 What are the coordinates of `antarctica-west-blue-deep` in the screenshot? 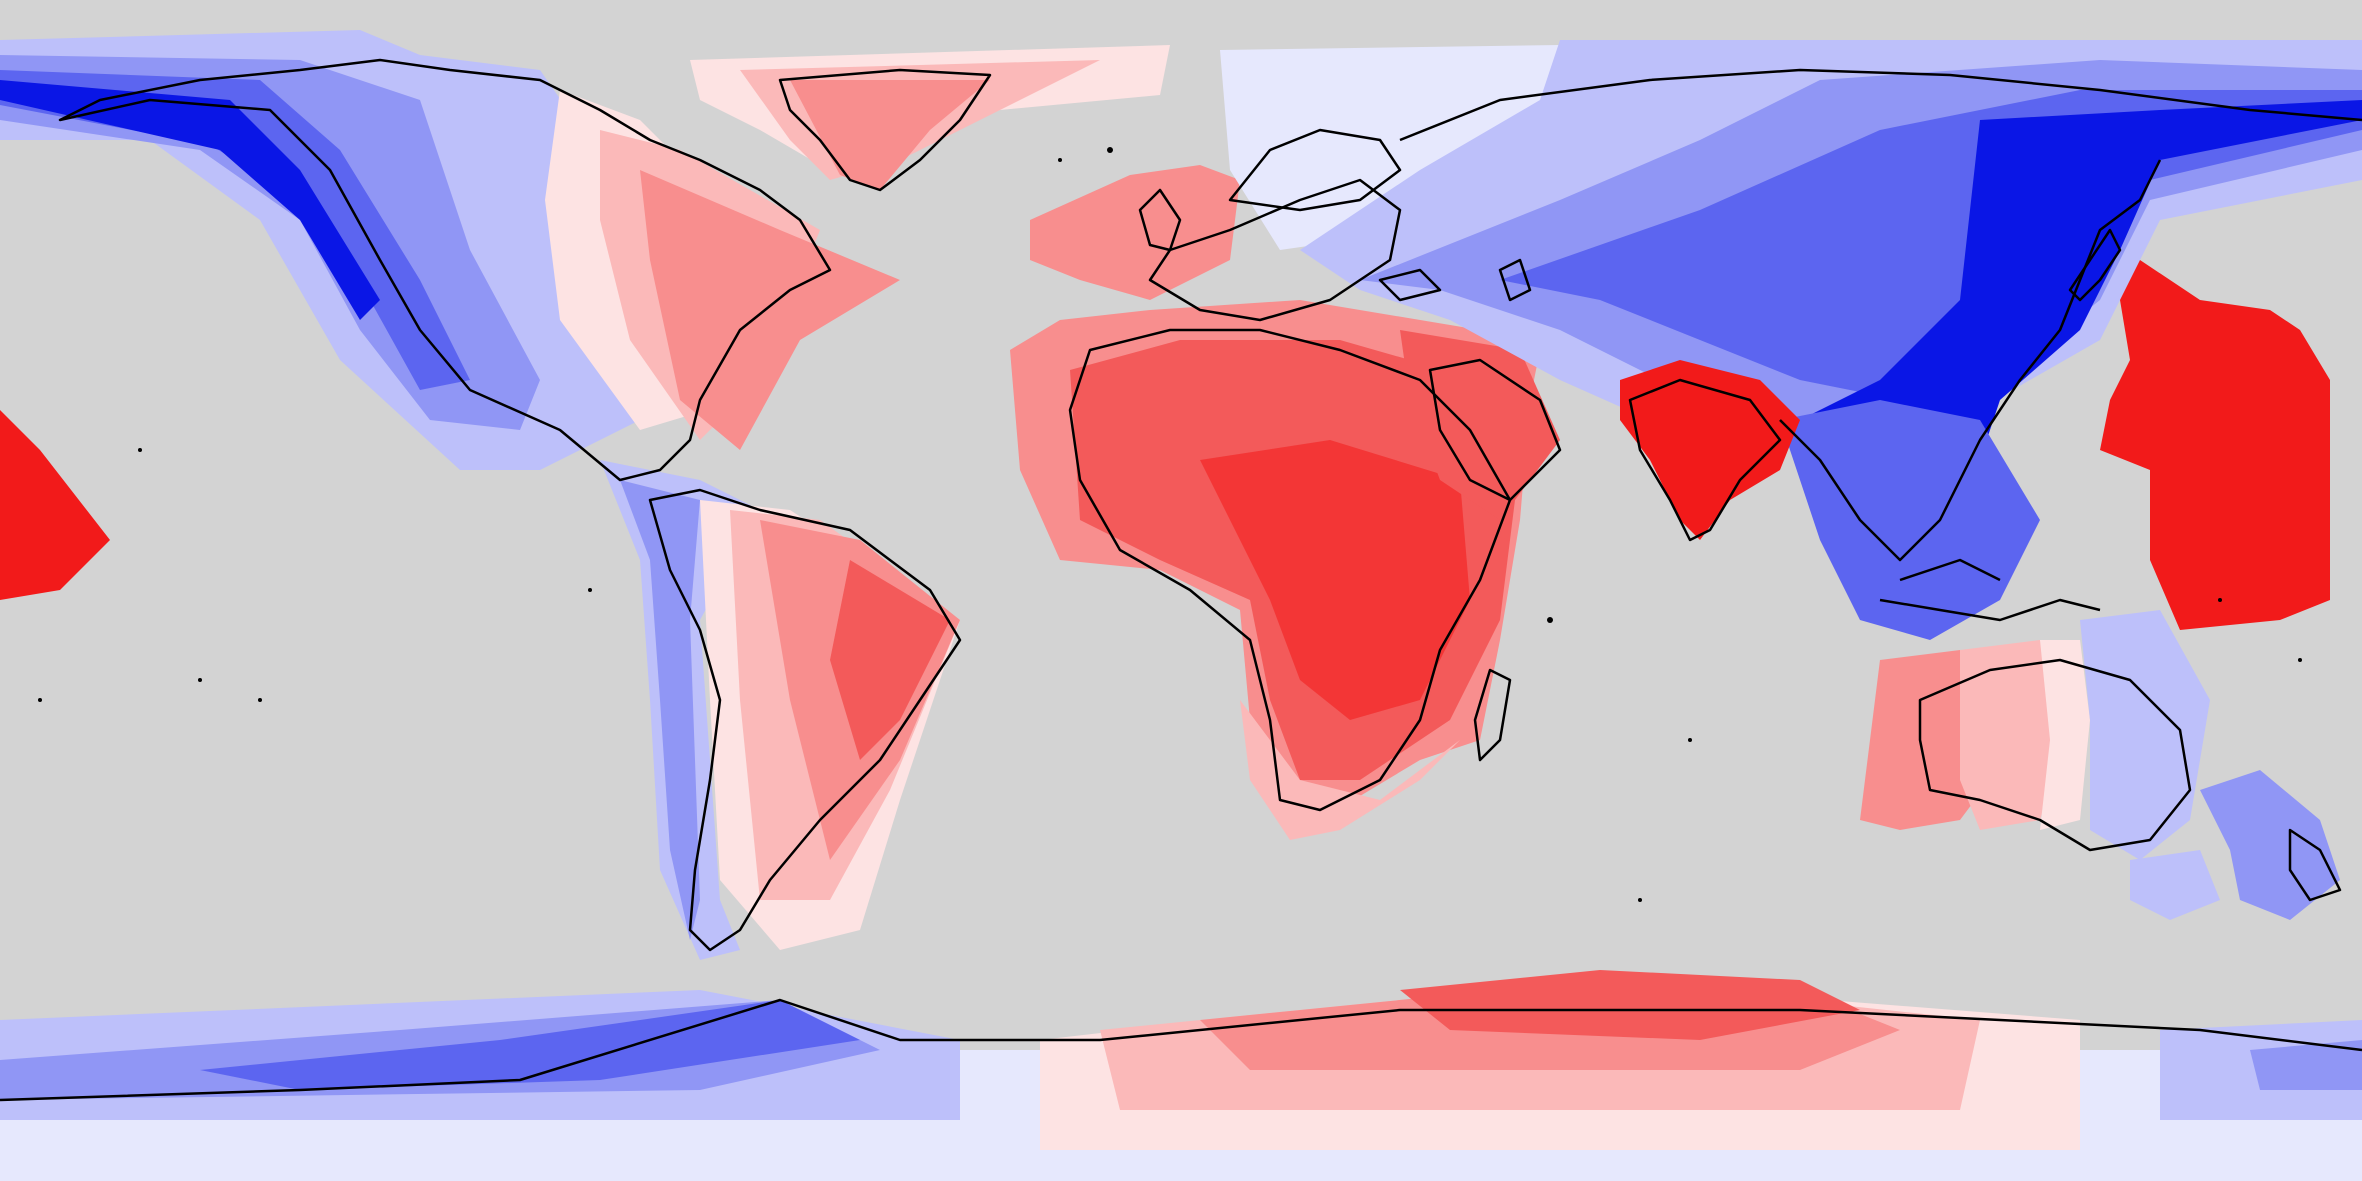 It's located at (530, 1045).